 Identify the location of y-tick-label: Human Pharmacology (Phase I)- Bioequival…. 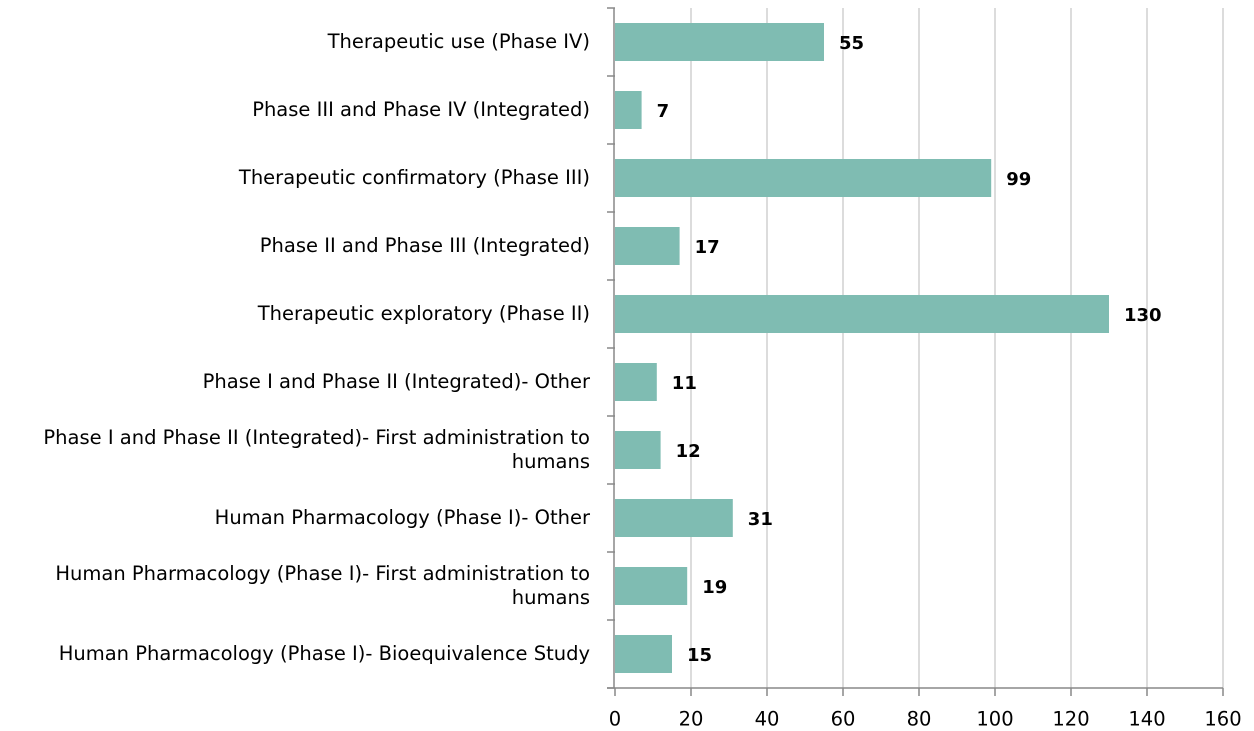
(324, 653).